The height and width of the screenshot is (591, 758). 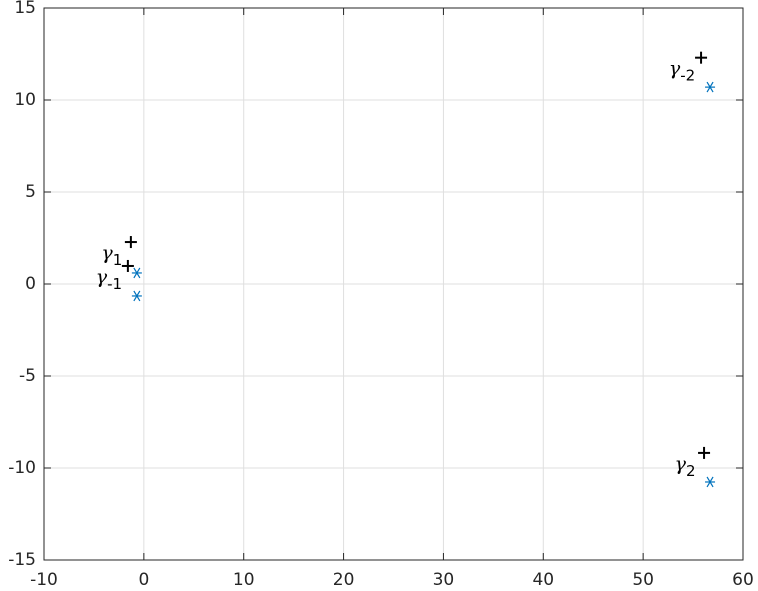 What do you see at coordinates (25, 9) in the screenshot?
I see `y-tick-label: 15` at bounding box center [25, 9].